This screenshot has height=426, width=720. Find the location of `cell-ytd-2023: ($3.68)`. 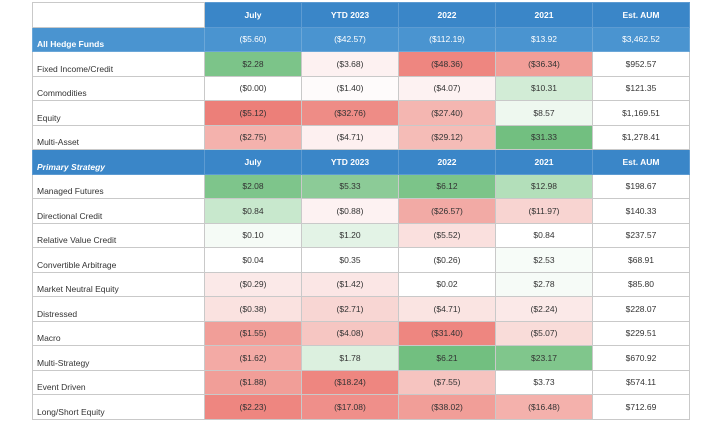

cell-ytd-2023: ($3.68) is located at coordinates (350, 64).